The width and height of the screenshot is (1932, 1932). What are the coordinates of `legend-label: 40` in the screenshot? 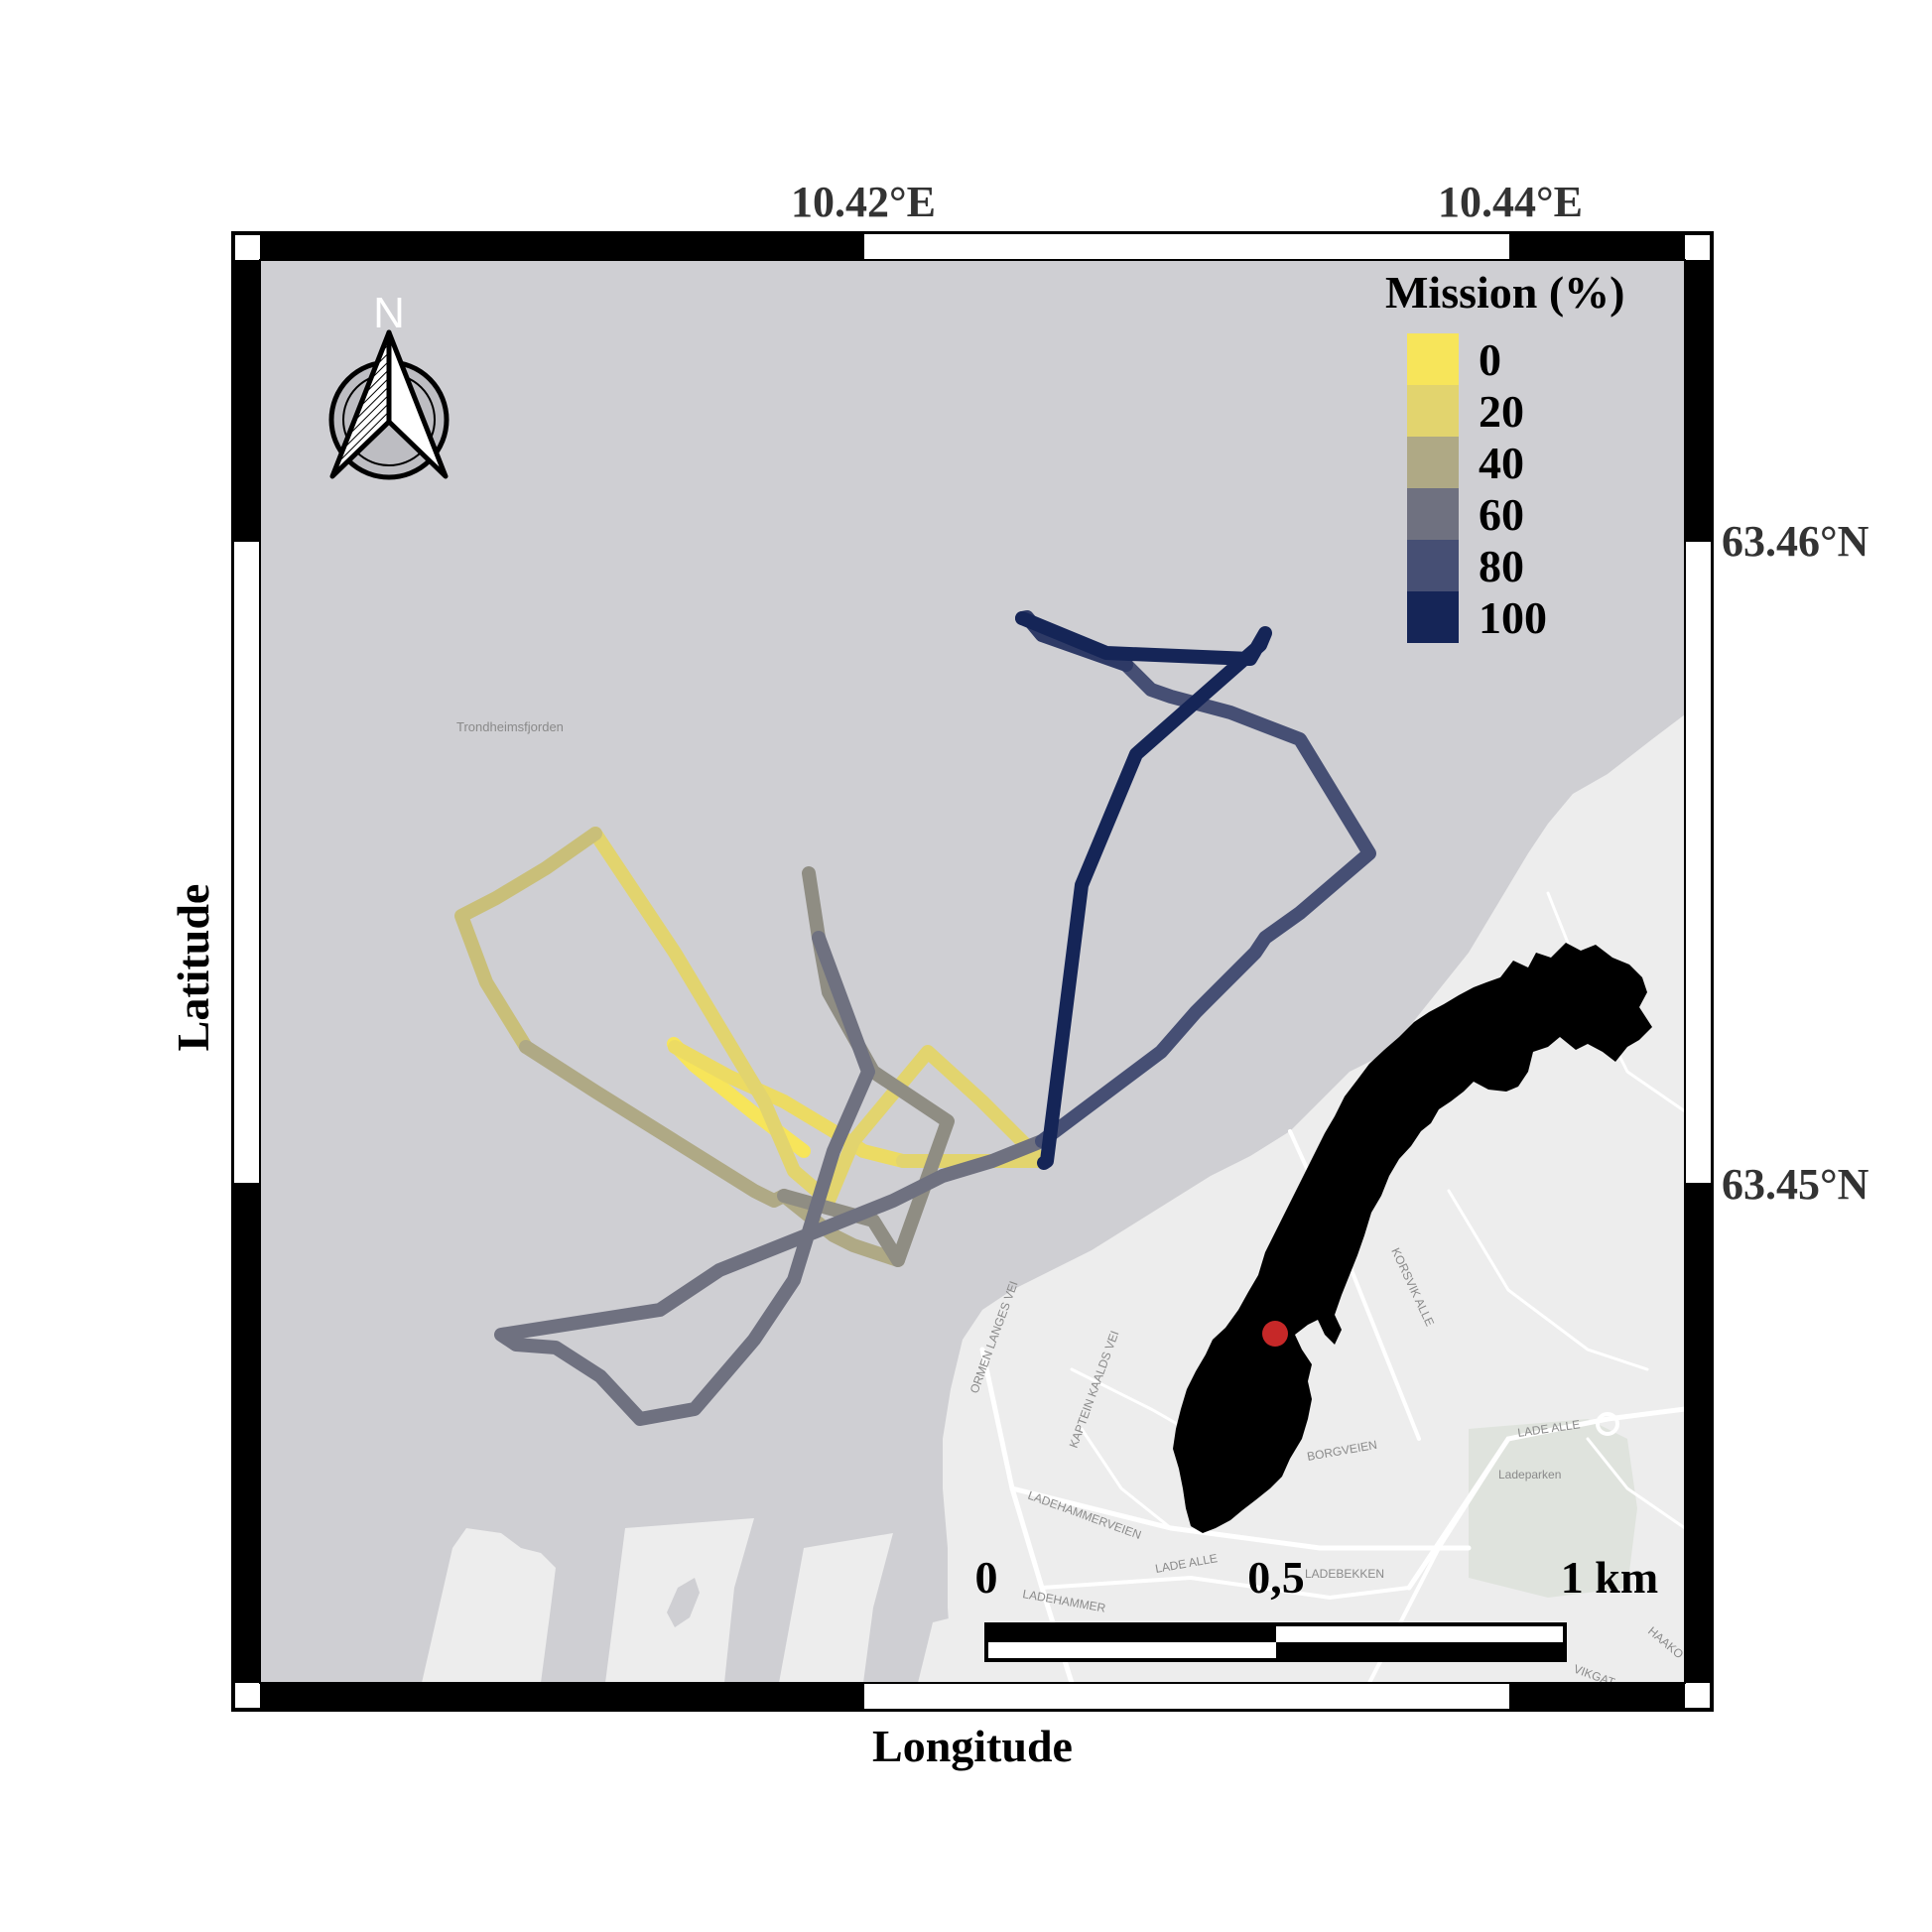 It's located at (1502, 463).